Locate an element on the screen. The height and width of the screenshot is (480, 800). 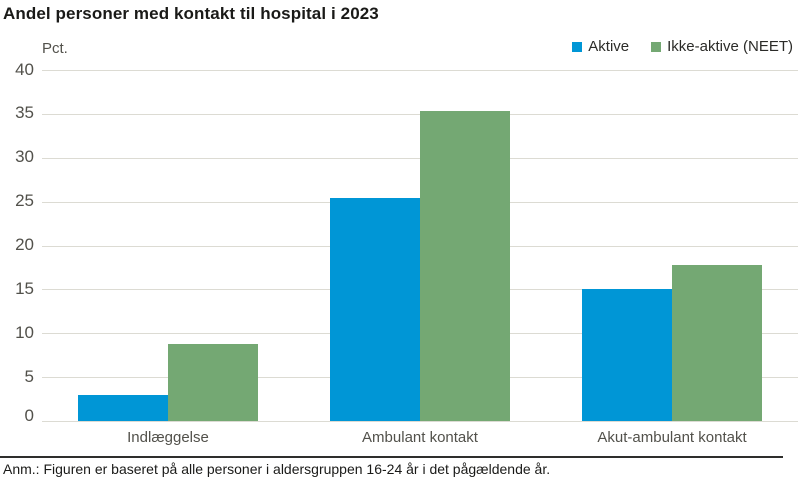
x-category-label-2: Ambulant kontakt is located at coordinates (420, 437).